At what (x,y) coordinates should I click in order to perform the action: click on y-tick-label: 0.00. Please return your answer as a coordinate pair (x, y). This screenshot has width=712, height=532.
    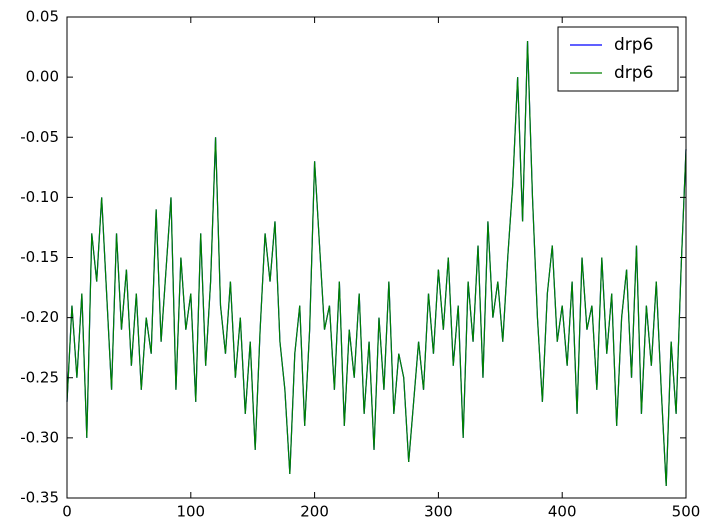
    Looking at the image, I should click on (42, 77).